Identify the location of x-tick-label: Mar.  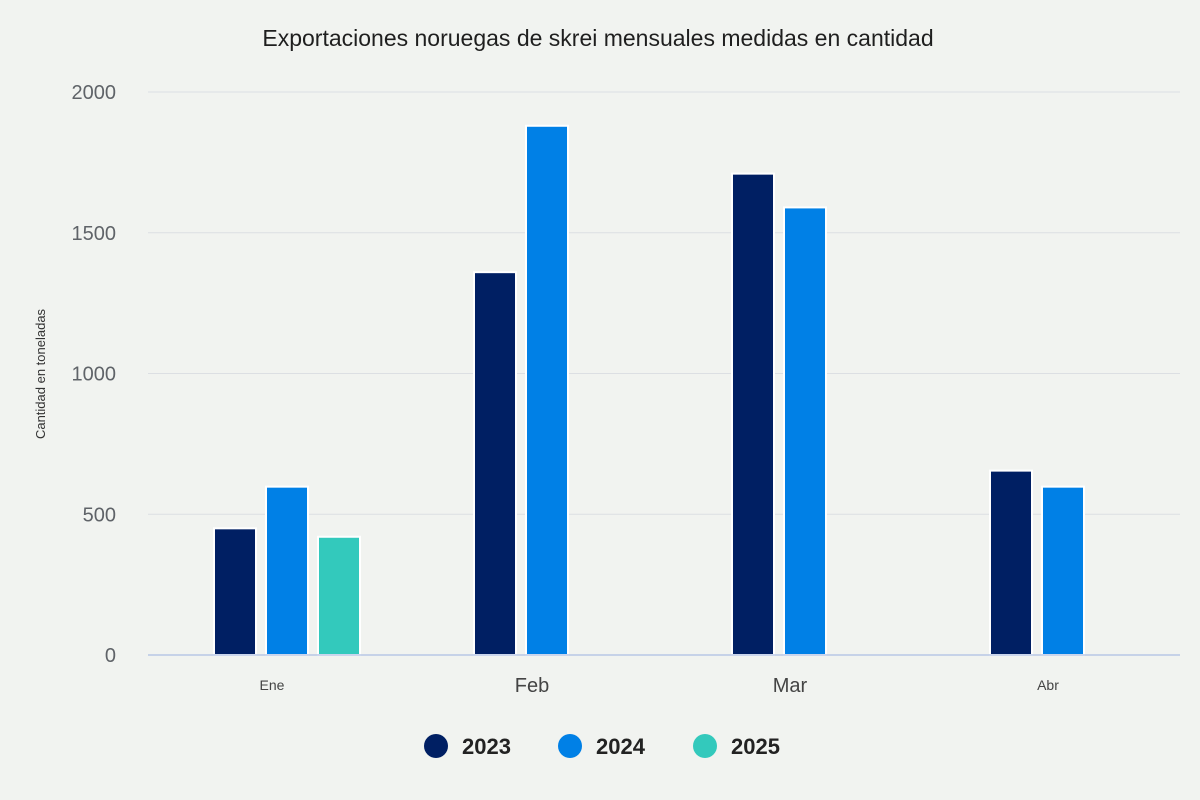
(790, 686).